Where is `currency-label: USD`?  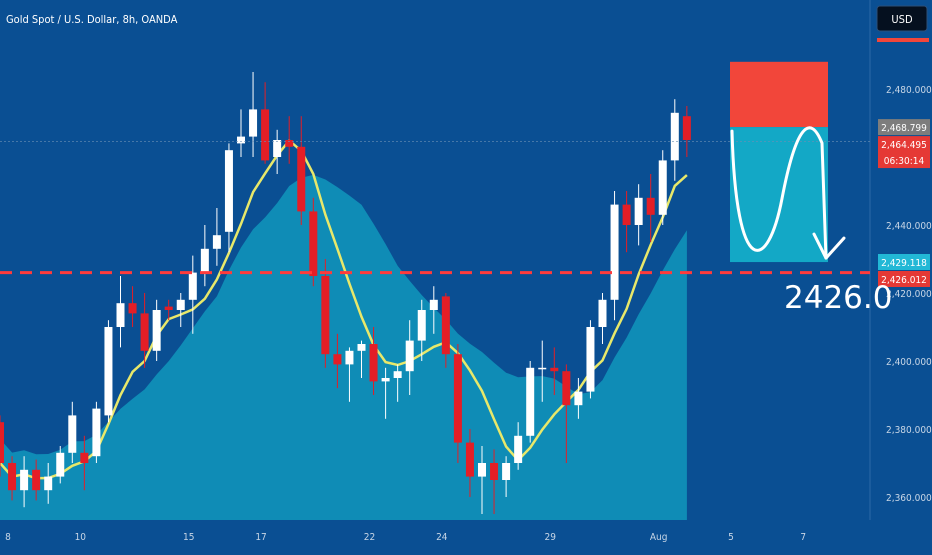
currency-label: USD is located at coordinates (902, 19).